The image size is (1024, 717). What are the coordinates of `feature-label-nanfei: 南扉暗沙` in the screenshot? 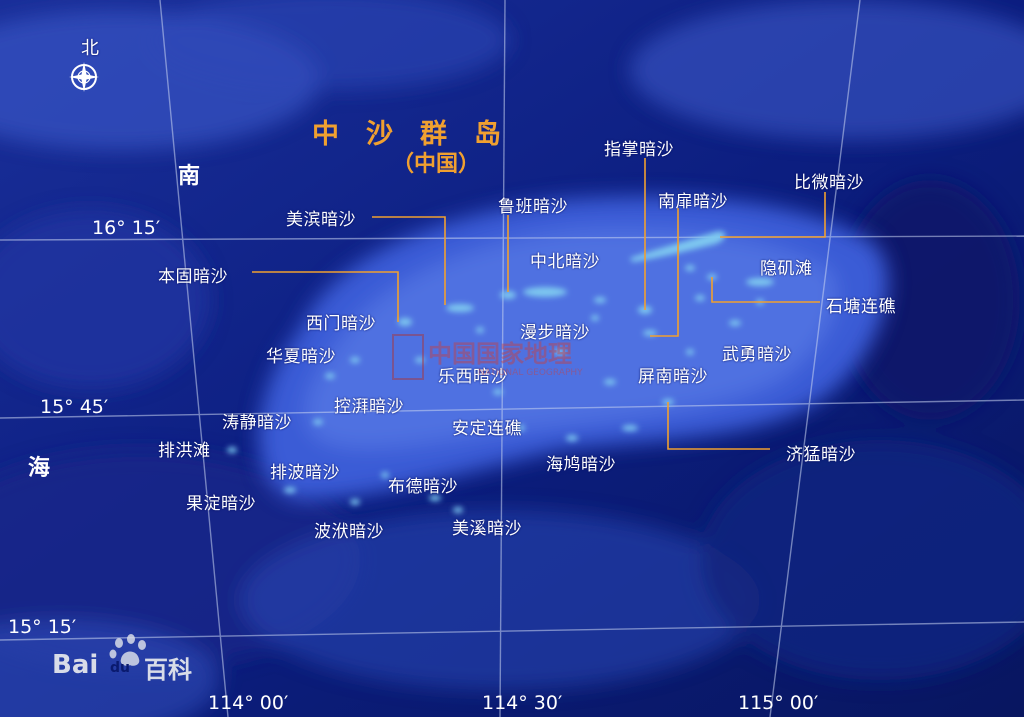 It's located at (693, 202).